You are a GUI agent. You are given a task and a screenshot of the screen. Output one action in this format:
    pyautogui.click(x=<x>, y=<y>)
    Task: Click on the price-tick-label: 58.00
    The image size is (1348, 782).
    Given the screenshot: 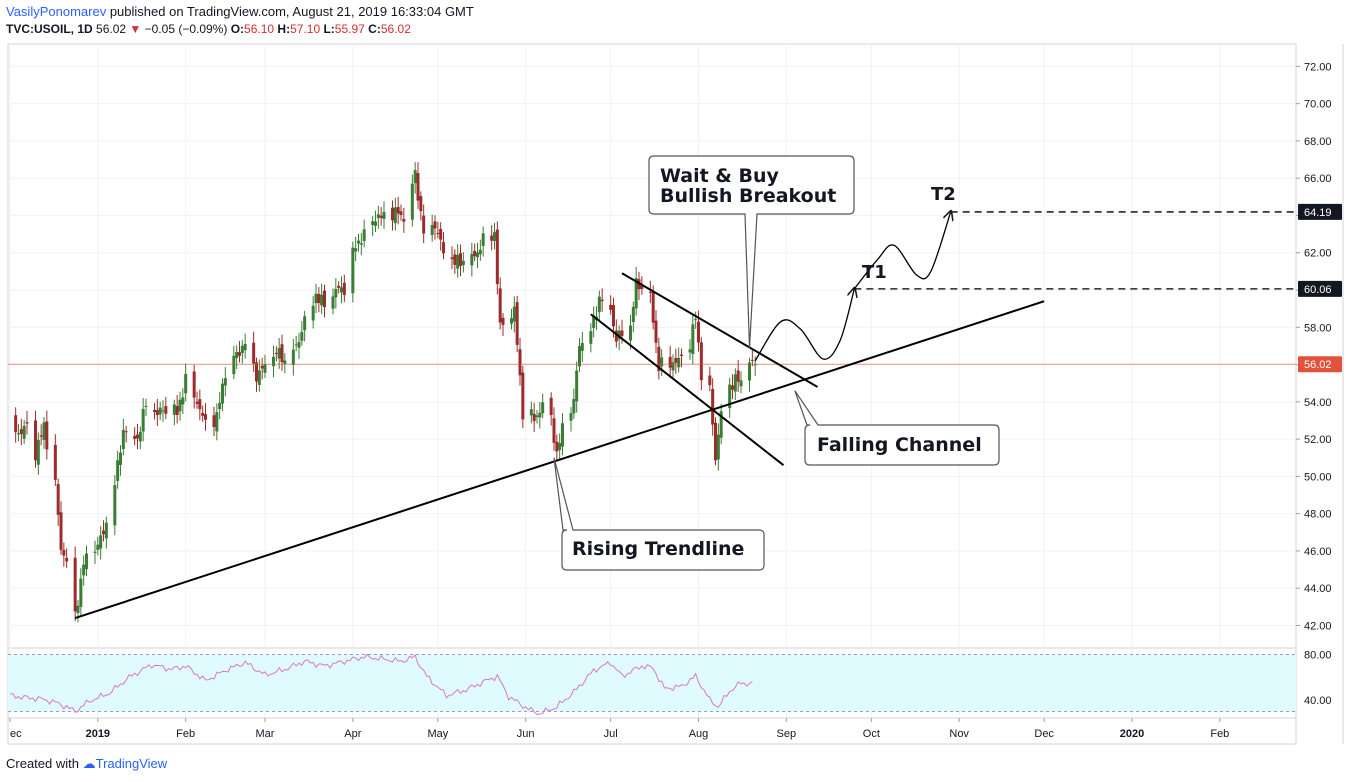 What is the action you would take?
    pyautogui.click(x=1318, y=328)
    